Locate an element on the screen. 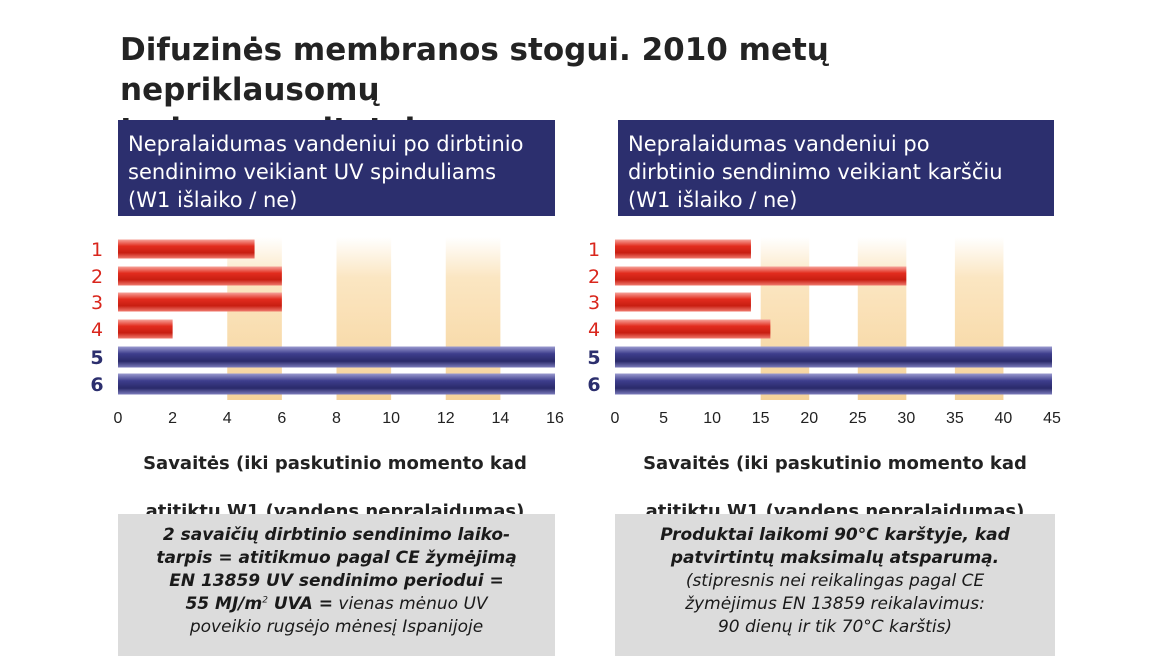  tick-label-5: 5 is located at coordinates (663, 418).